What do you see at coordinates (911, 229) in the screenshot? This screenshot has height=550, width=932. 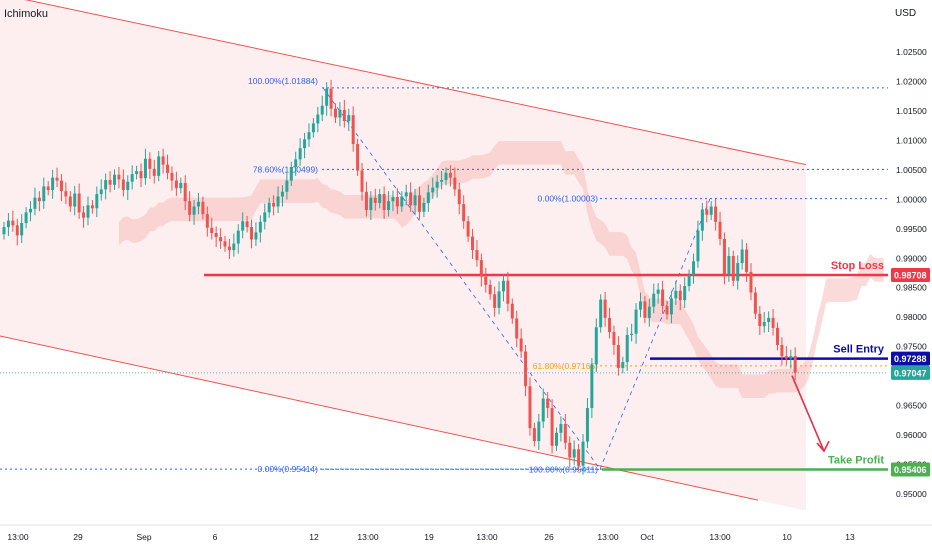 I see `y-tick-label: 0.99500` at bounding box center [911, 229].